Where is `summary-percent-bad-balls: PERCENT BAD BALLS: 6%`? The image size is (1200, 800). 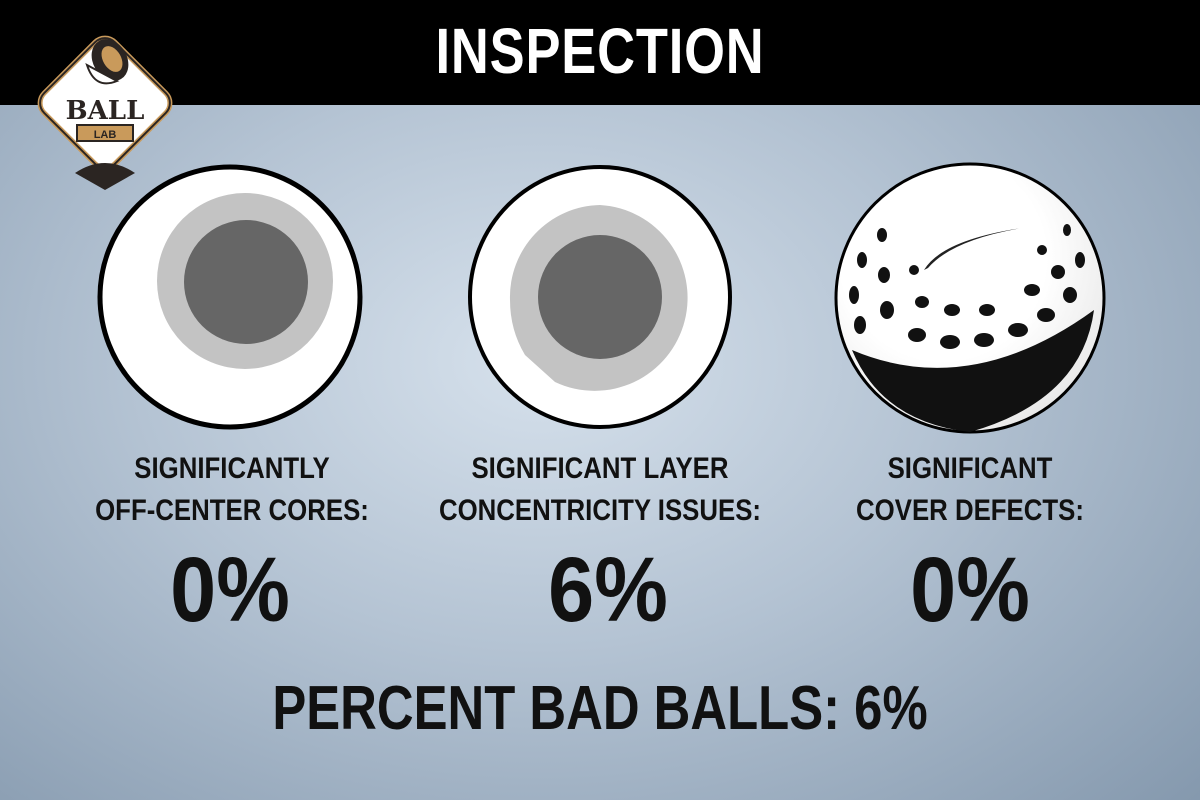
summary-percent-bad-balls: PERCENT BAD BALLS: 6% is located at coordinates (600, 708).